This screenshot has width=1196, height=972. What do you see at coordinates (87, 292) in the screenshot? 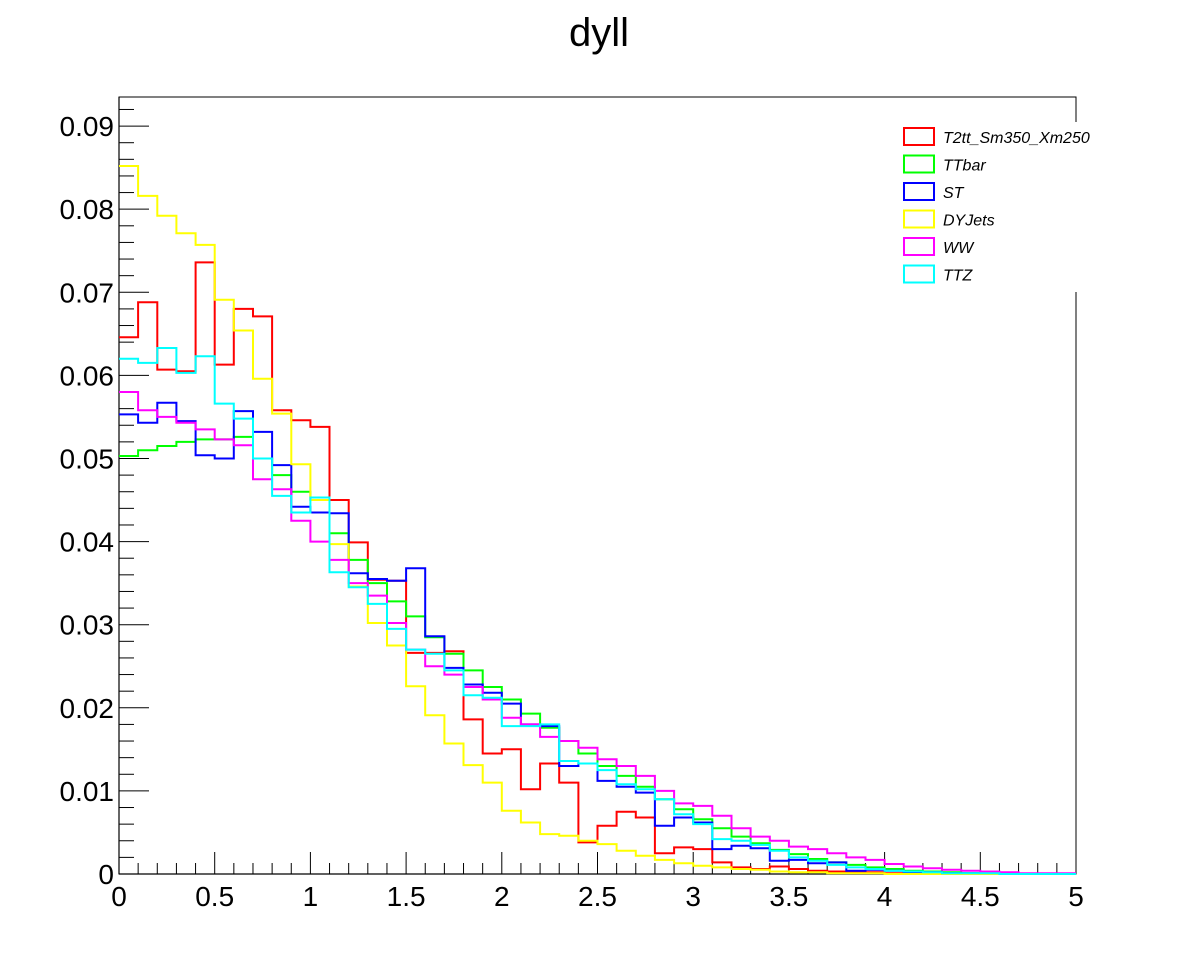
I see `y-tick-label: 0.07` at bounding box center [87, 292].